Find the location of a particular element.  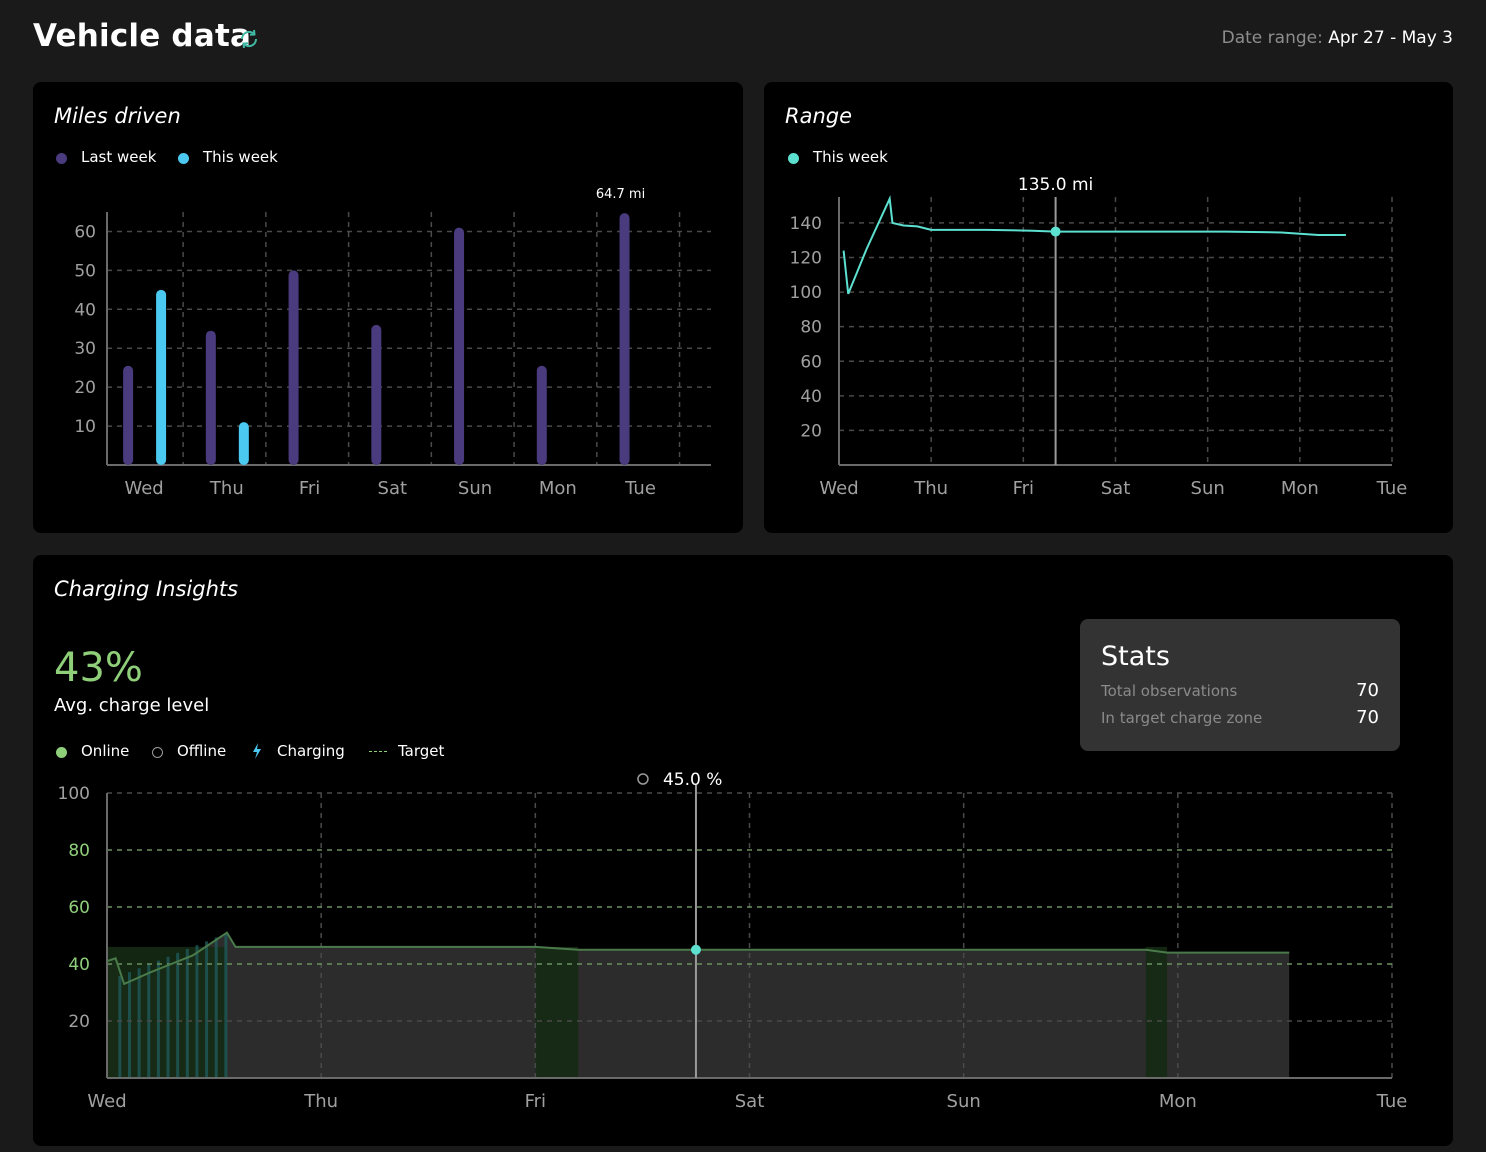

stats-row: In target charge zone 70 is located at coordinates (1240, 718).